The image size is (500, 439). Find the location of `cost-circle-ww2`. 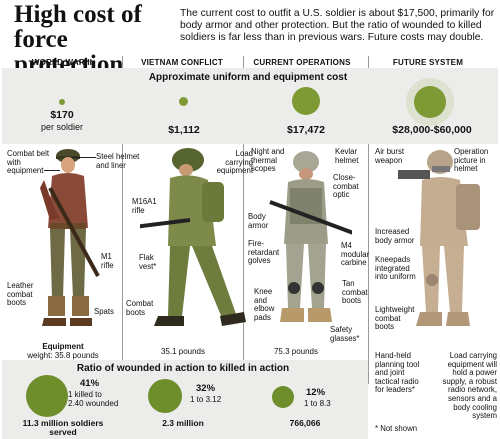

cost-circle-ww2 is located at coordinates (62, 102).